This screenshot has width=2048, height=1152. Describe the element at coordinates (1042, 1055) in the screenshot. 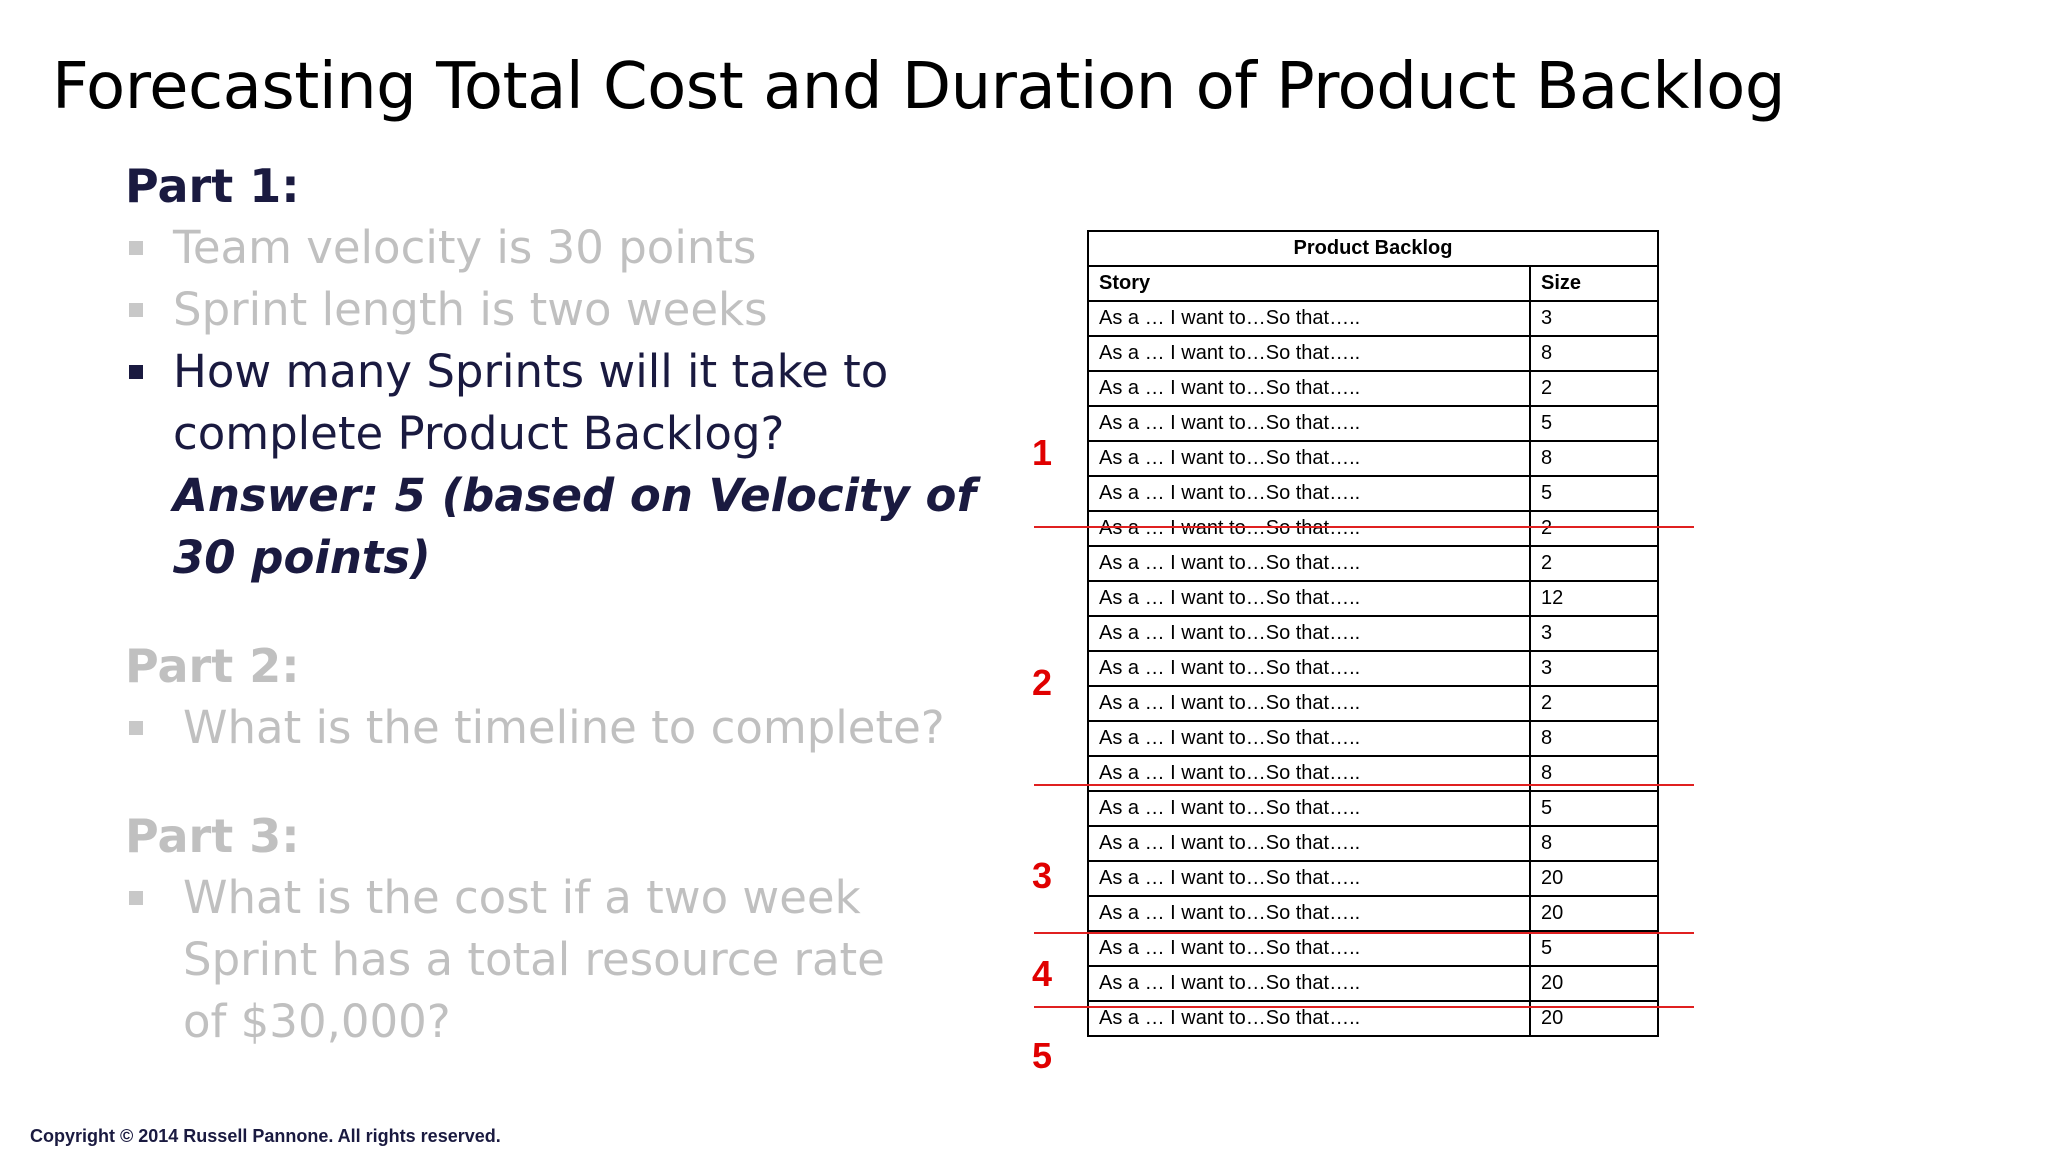

I see `sprint-label-5: 5` at that location.